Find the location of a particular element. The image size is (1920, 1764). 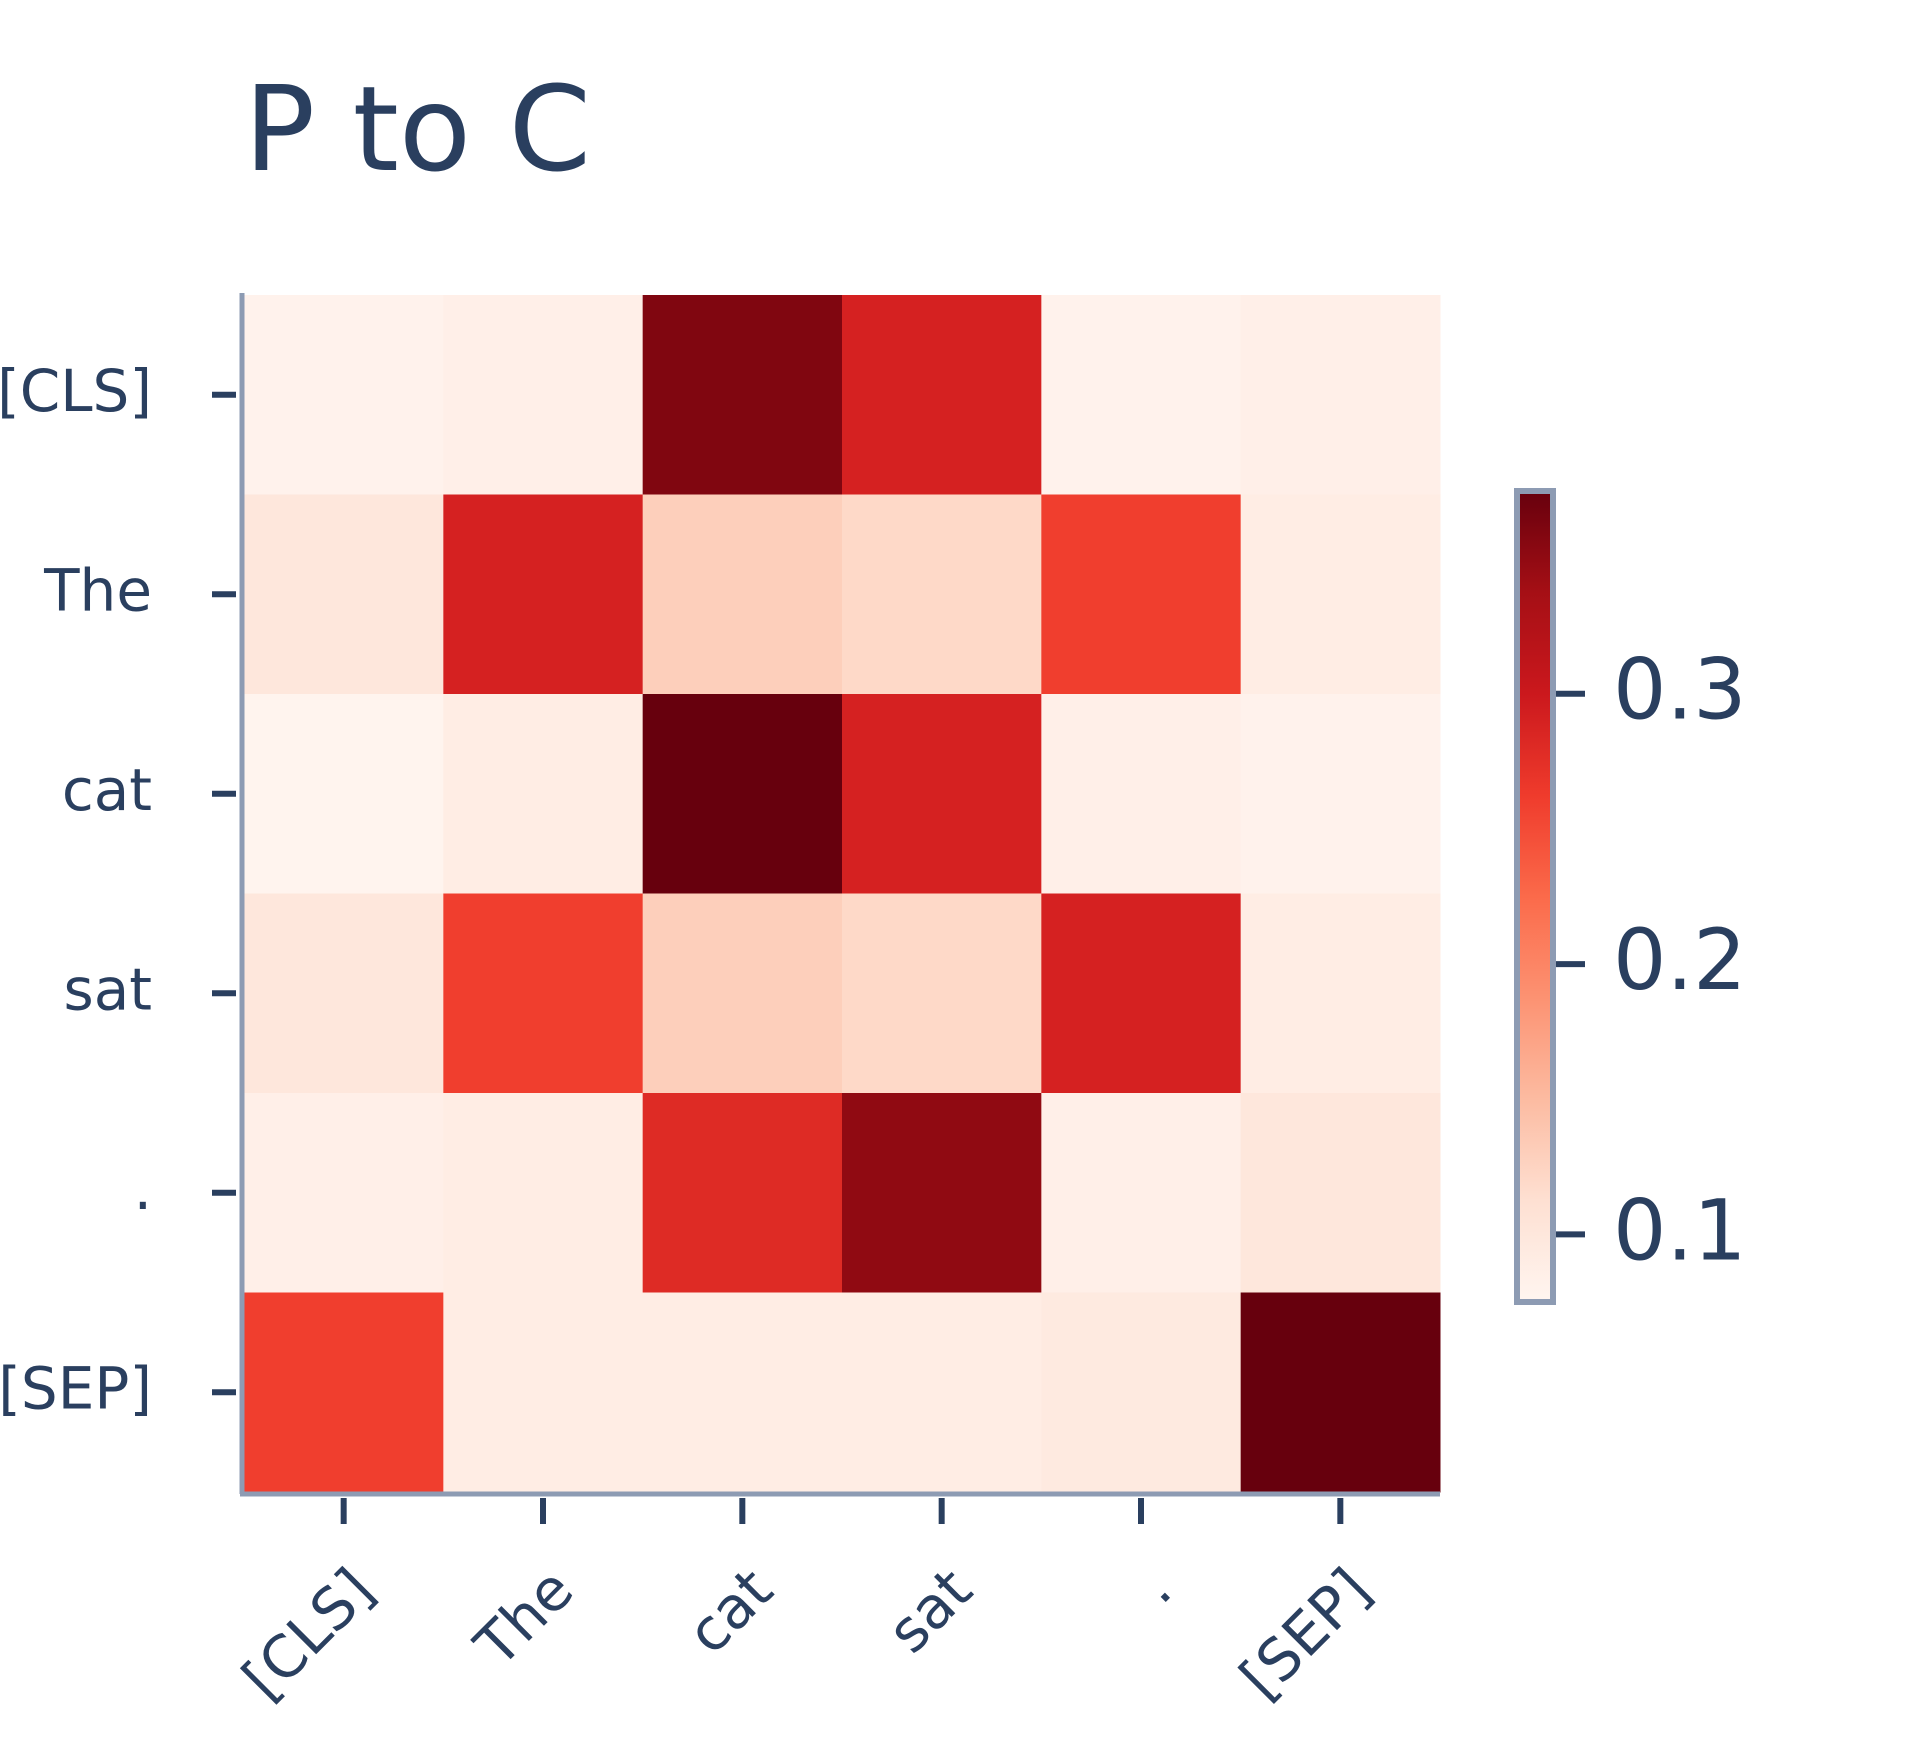

colorbar-tick-label: 0.1 is located at coordinates (1680, 1230).